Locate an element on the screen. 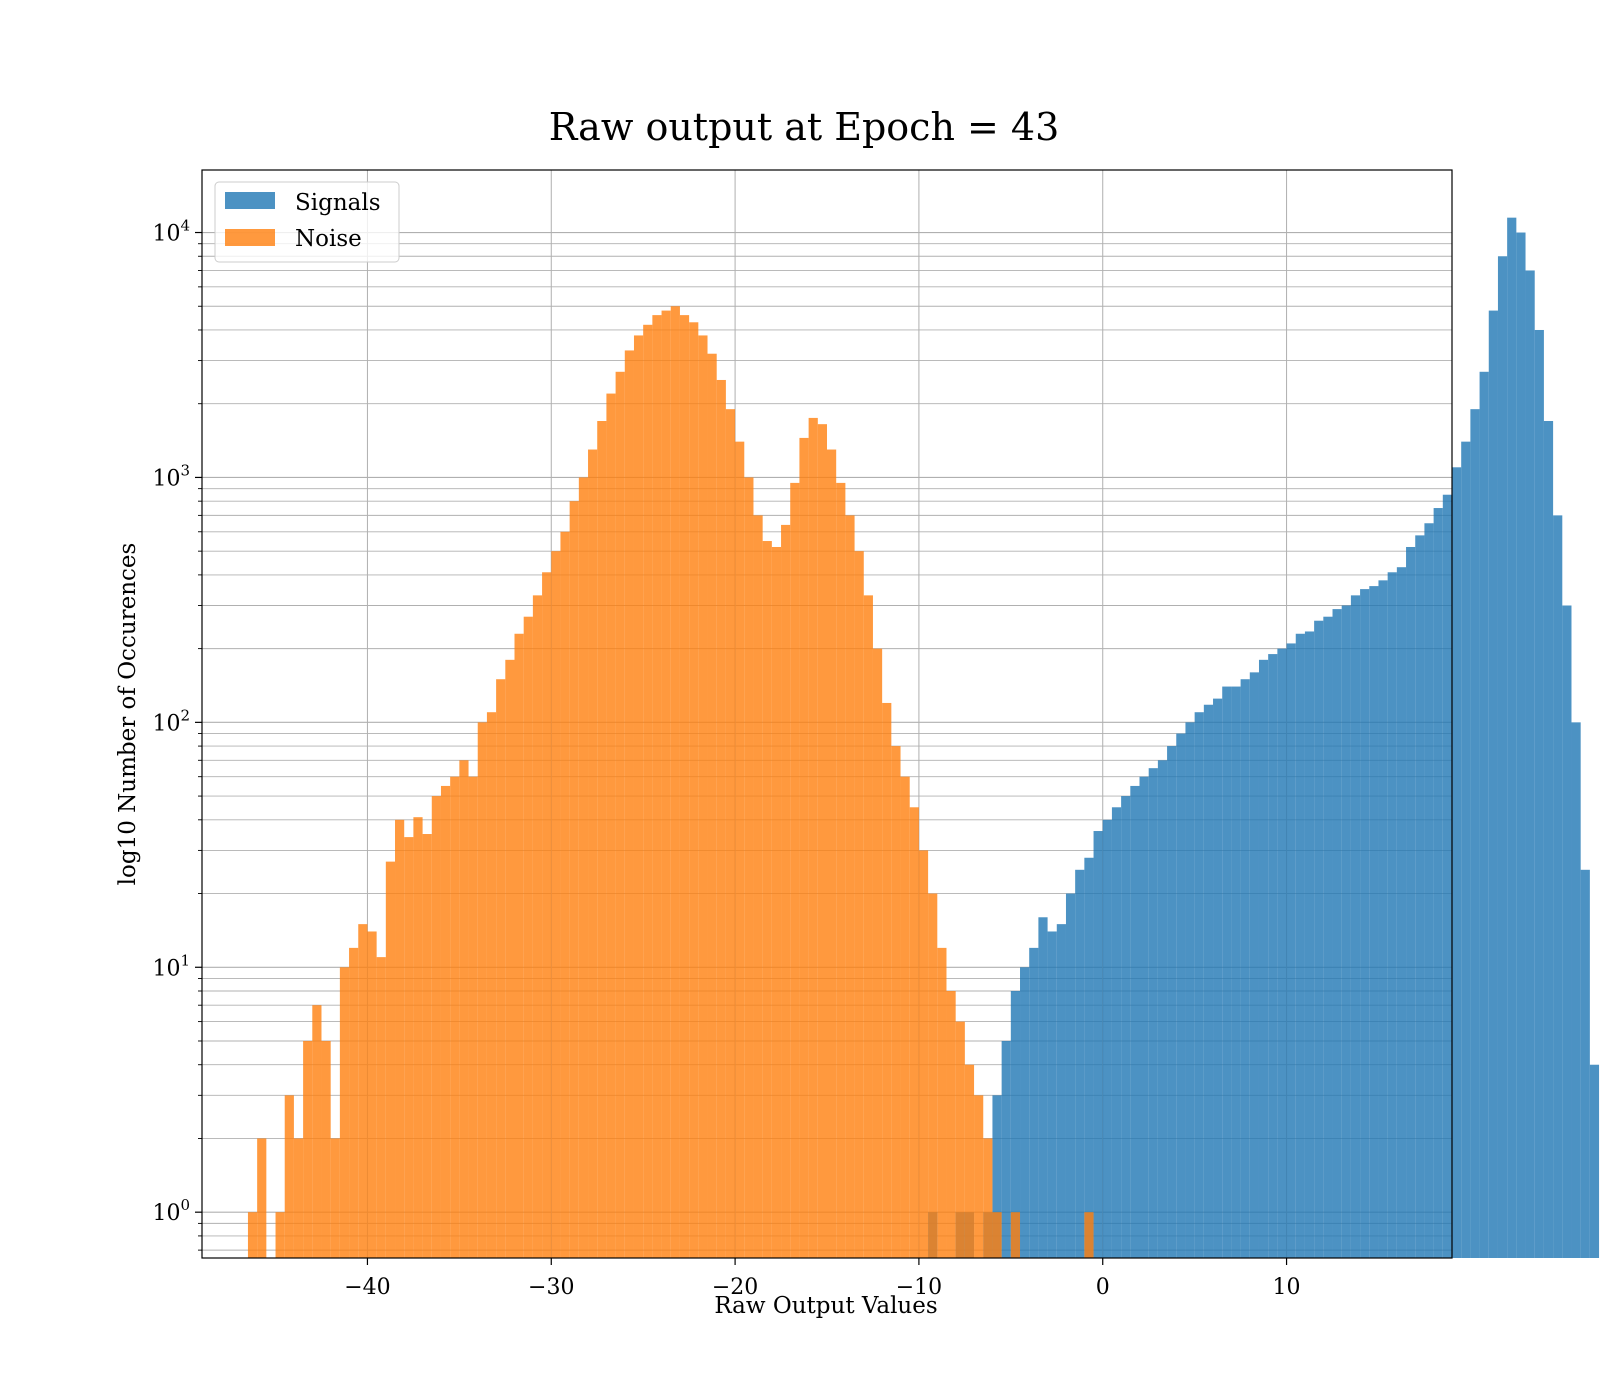 The image size is (1600, 1400). x-tick-label: −30 is located at coordinates (551, 1287).